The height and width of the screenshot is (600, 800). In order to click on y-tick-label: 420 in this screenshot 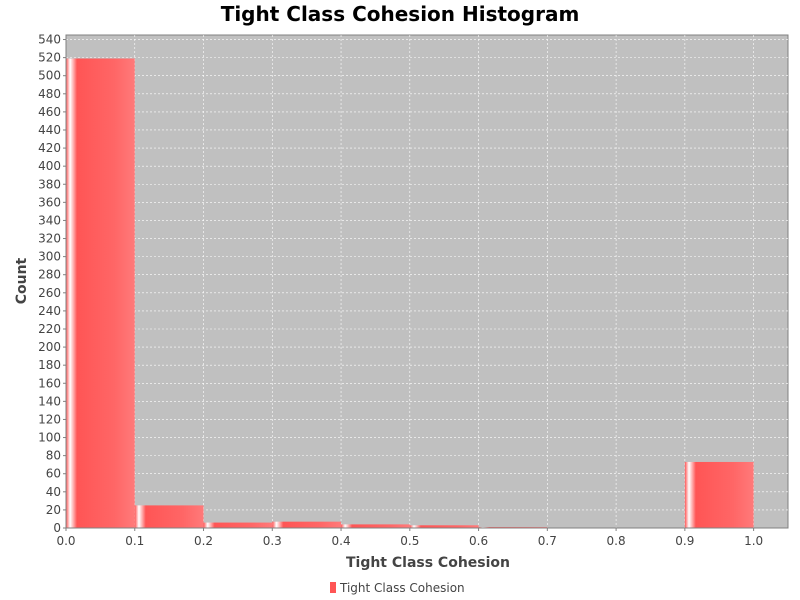, I will do `click(49, 148)`.